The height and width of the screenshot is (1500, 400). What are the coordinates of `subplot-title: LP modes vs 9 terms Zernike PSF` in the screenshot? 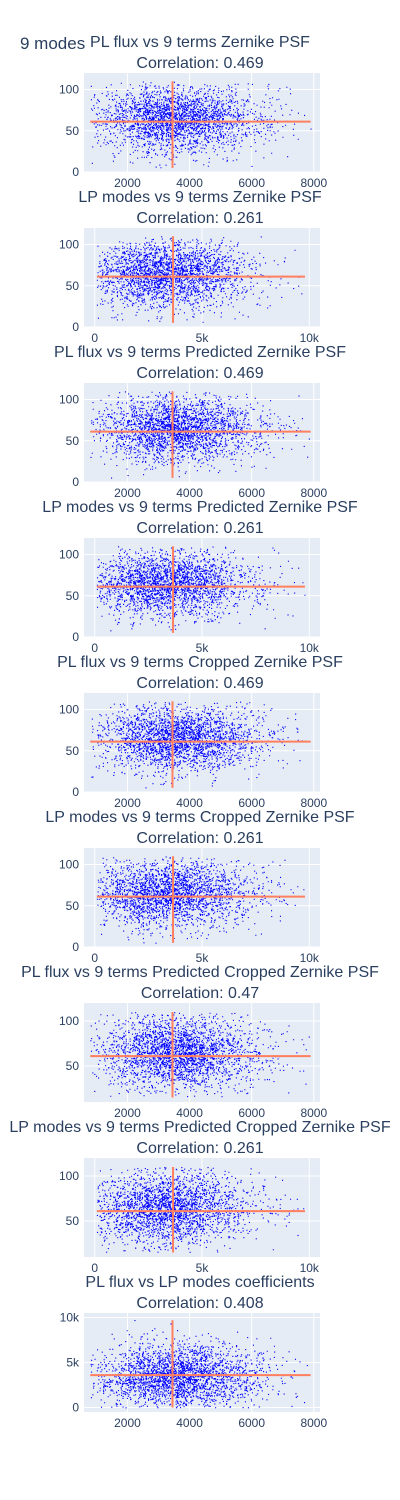 It's located at (200, 197).